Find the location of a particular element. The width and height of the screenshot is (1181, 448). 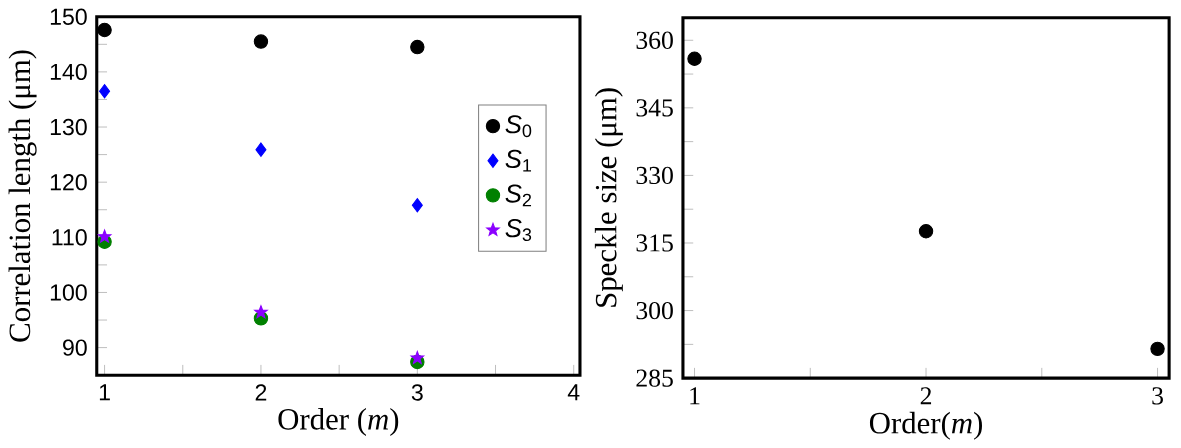

y-axis-title: Correlation length (μm) is located at coordinates (22, 196).